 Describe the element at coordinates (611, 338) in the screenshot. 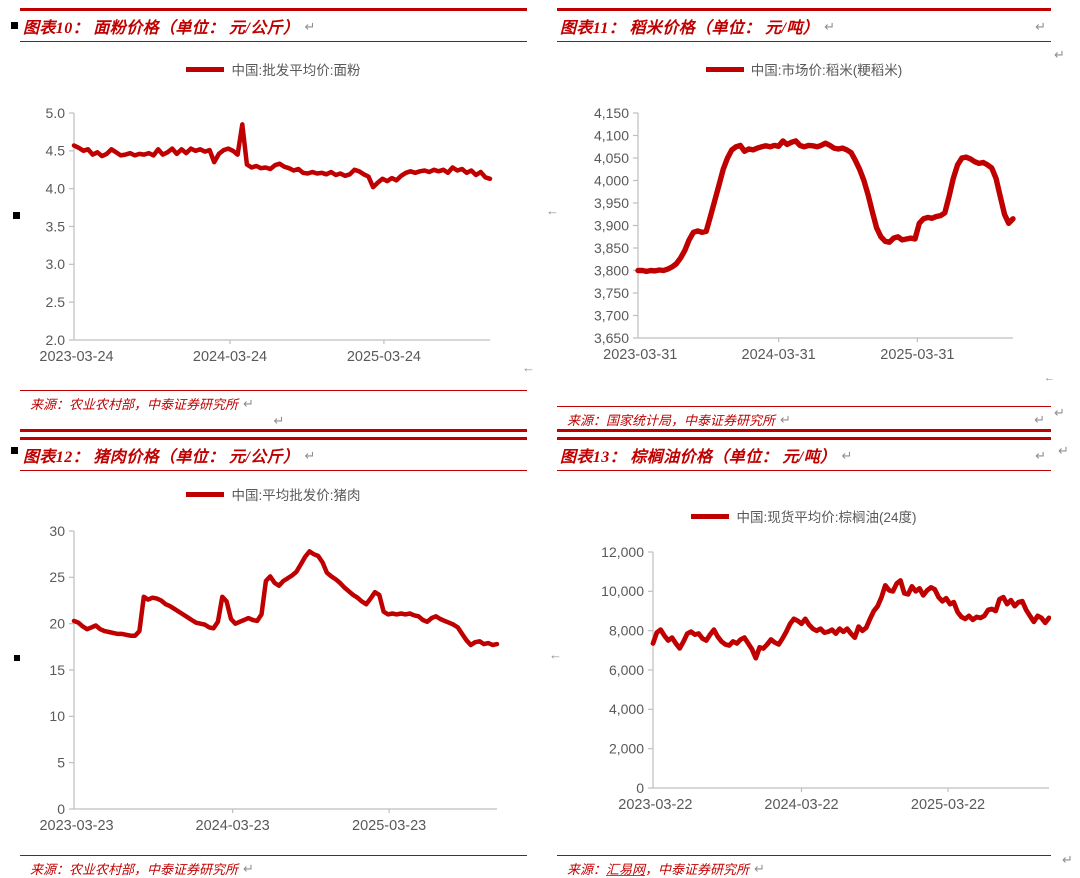

I see `svg-text: 3,650` at that location.